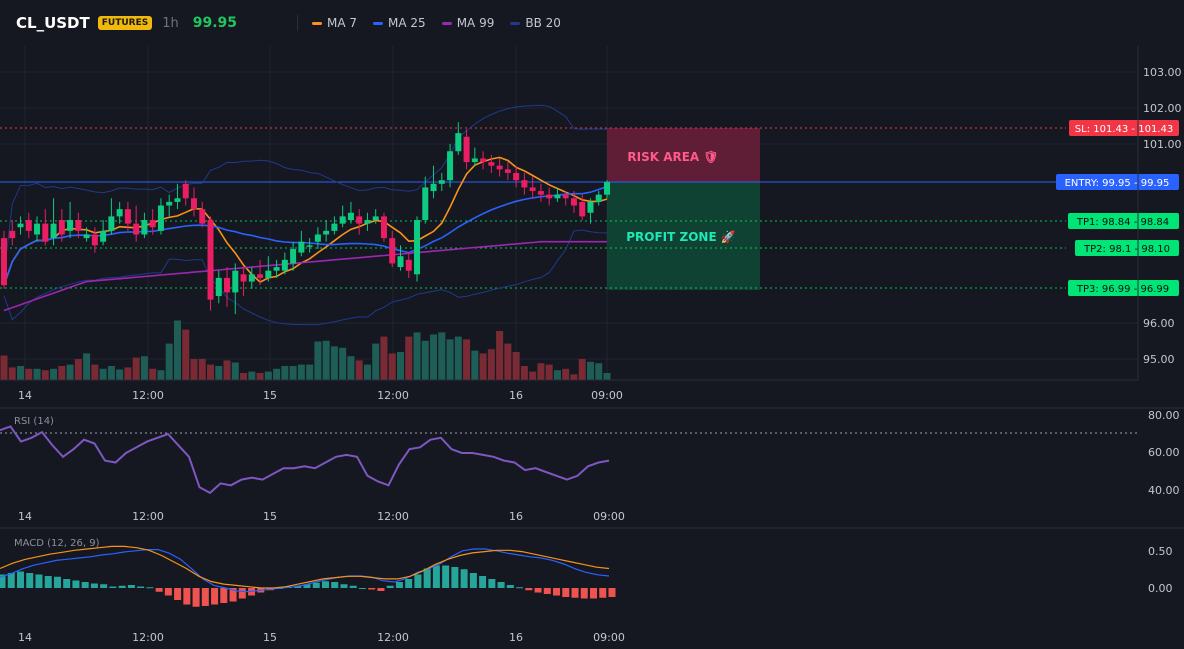 The image size is (1184, 649). What do you see at coordinates (305, 350) in the screenshot?
I see `volume-bars` at bounding box center [305, 350].